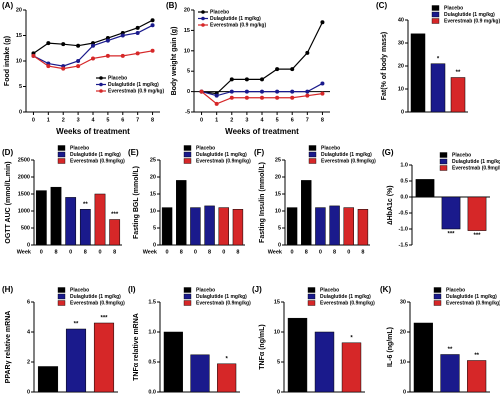 The image size is (500, 404). Describe the element at coordinates (24, 211) in the screenshot. I see `y-tick-label: 1000` at that location.